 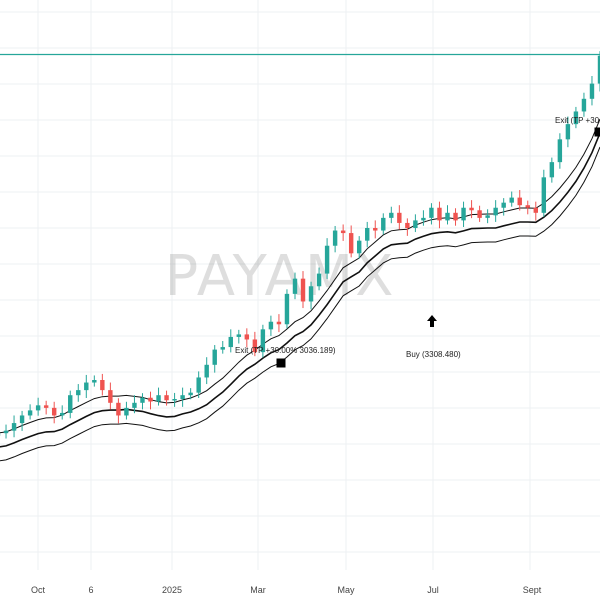 I want to click on watermark: PAYAMX, so click(x=280, y=276).